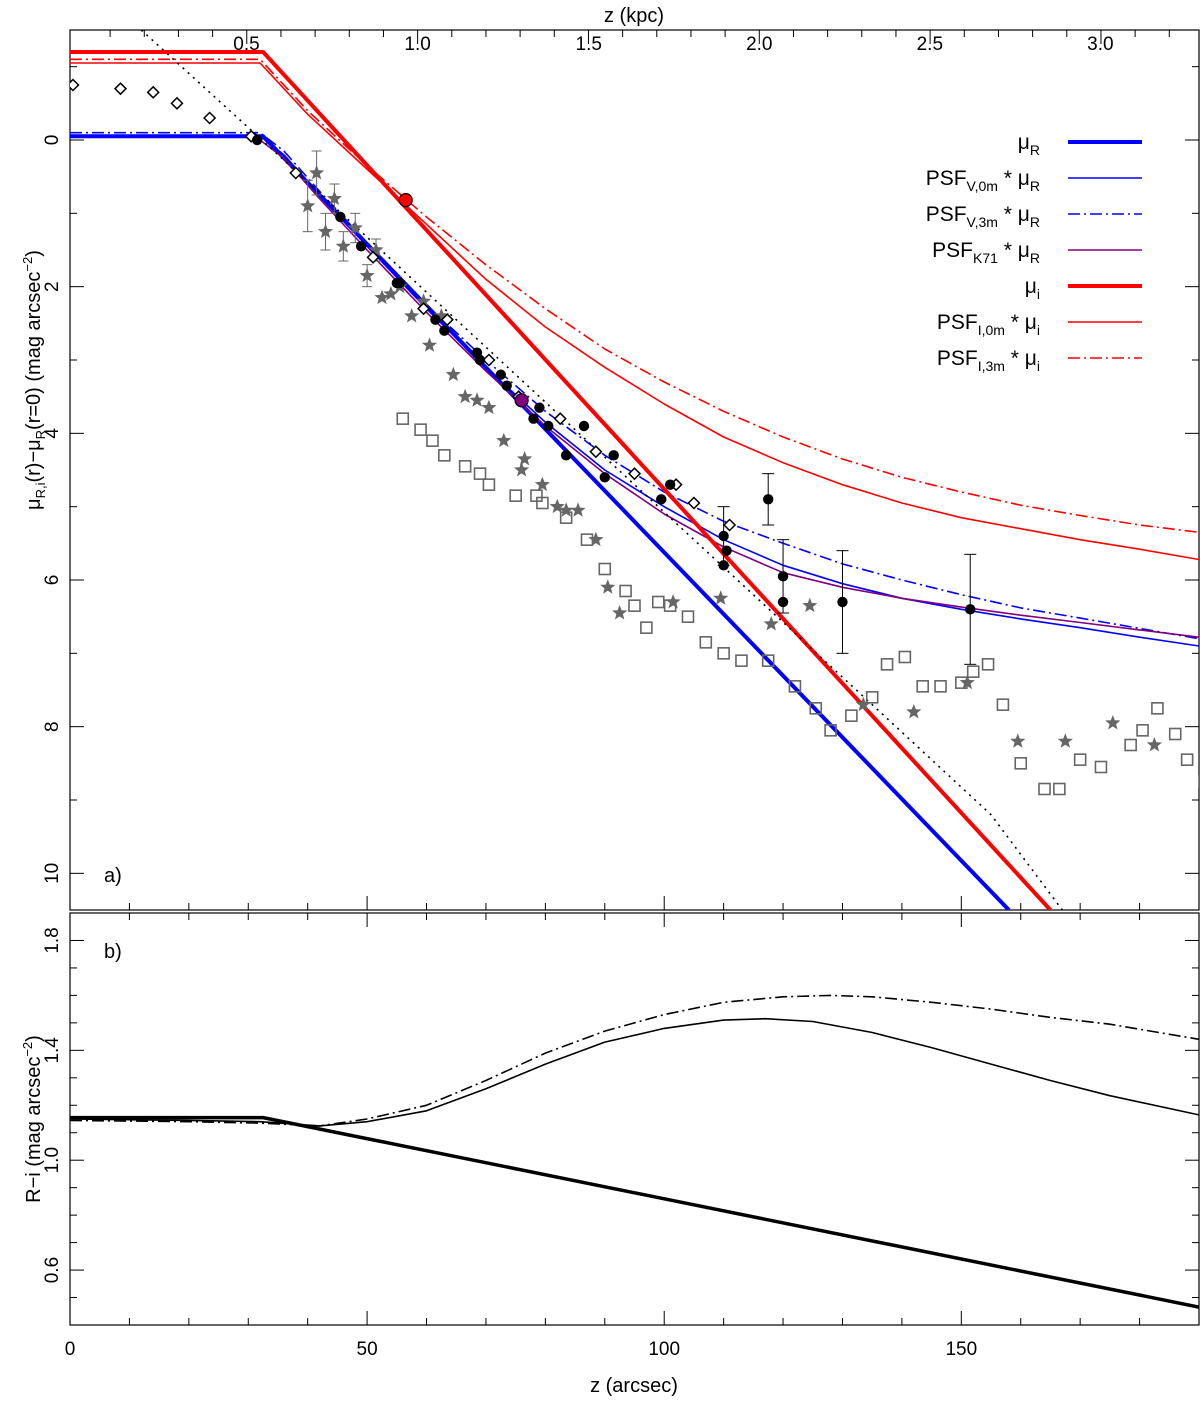  What do you see at coordinates (52, 286) in the screenshot?
I see `panel-a-y-tick-label: 2` at bounding box center [52, 286].